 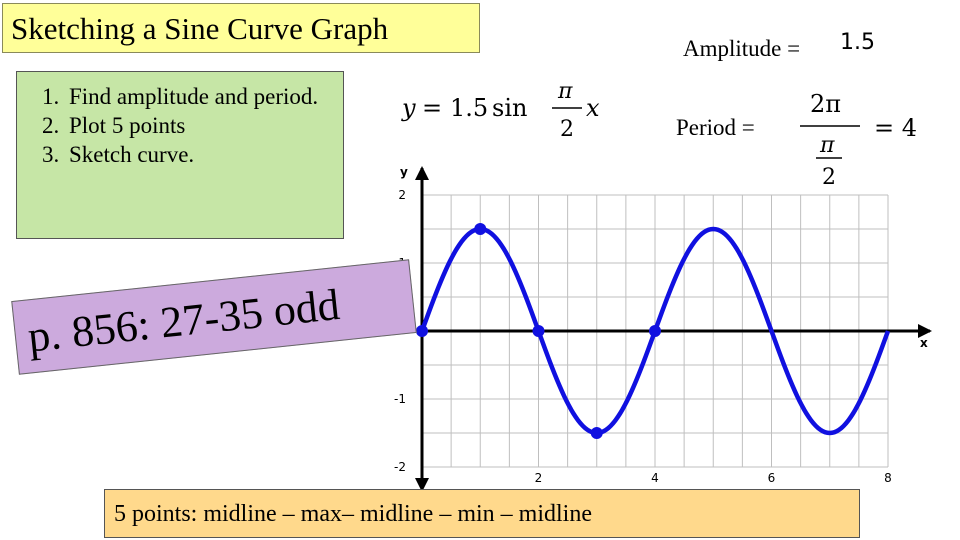 I want to click on eq-var: x, so click(x=593, y=108).